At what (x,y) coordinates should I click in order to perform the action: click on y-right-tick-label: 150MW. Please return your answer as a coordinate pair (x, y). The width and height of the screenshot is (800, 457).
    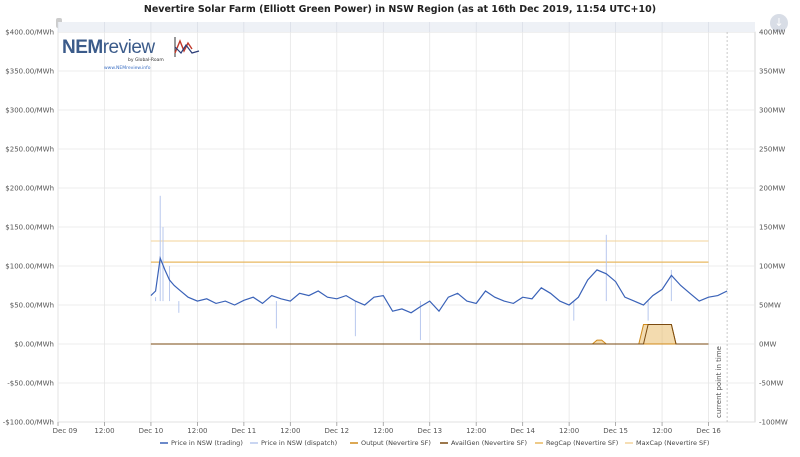
    Looking at the image, I should click on (772, 228).